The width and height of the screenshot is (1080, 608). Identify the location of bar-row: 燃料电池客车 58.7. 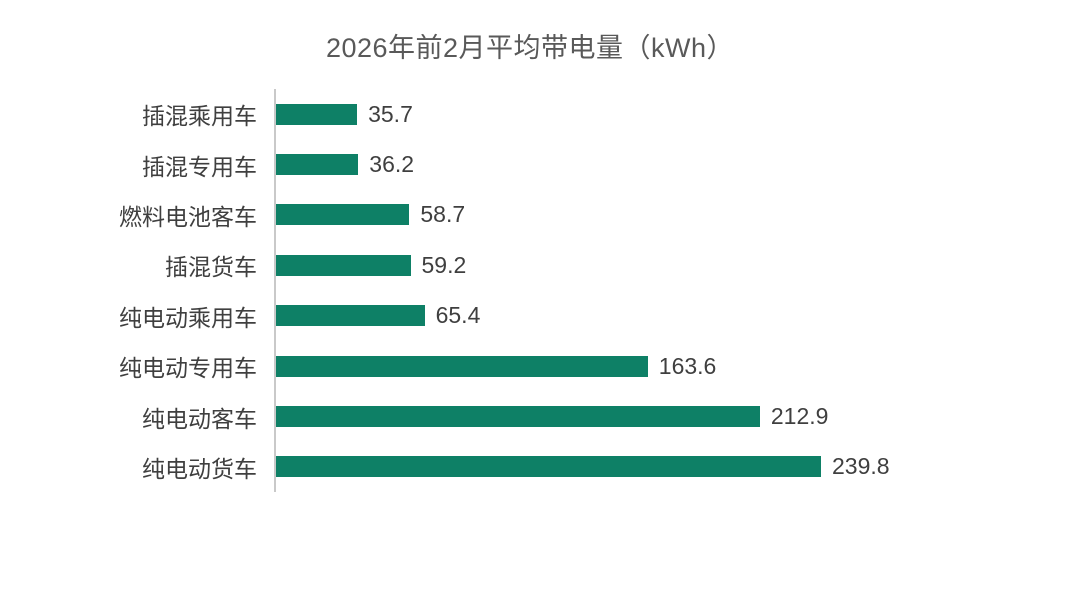
(540, 215).